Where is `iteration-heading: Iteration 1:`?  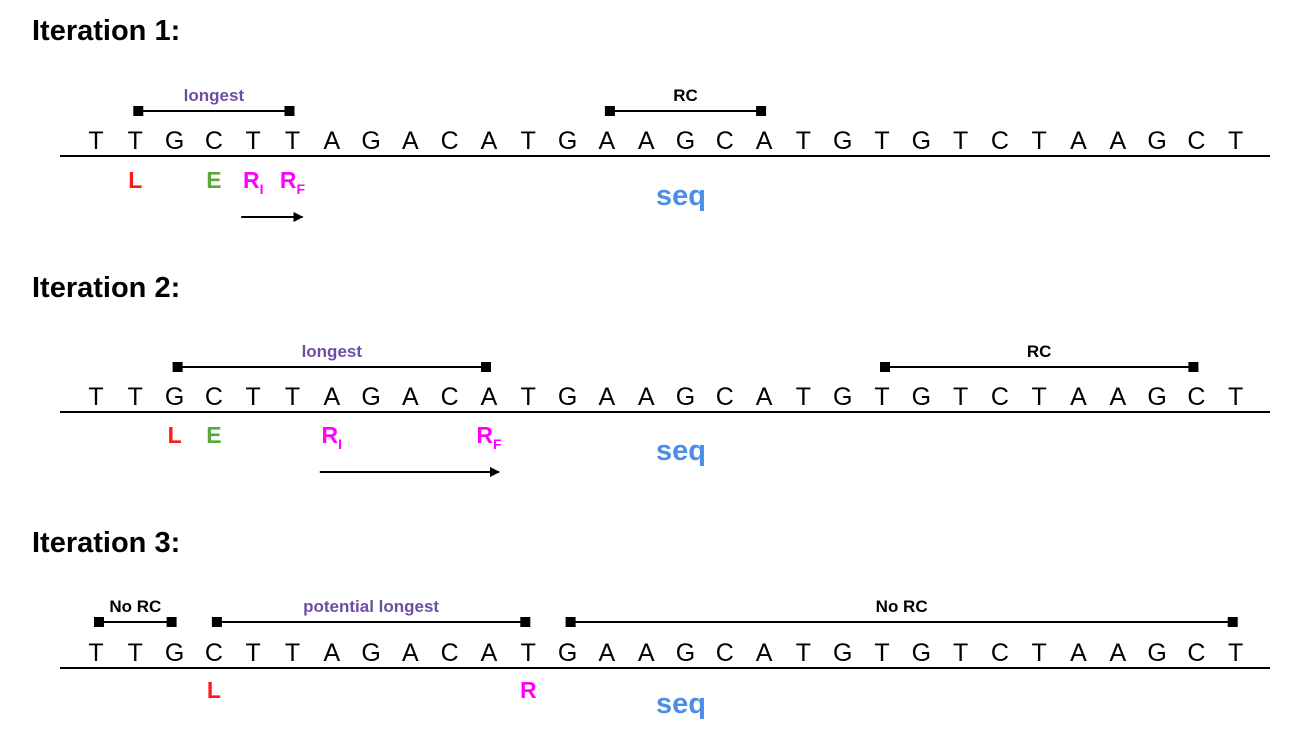 iteration-heading: Iteration 1: is located at coordinates (106, 31).